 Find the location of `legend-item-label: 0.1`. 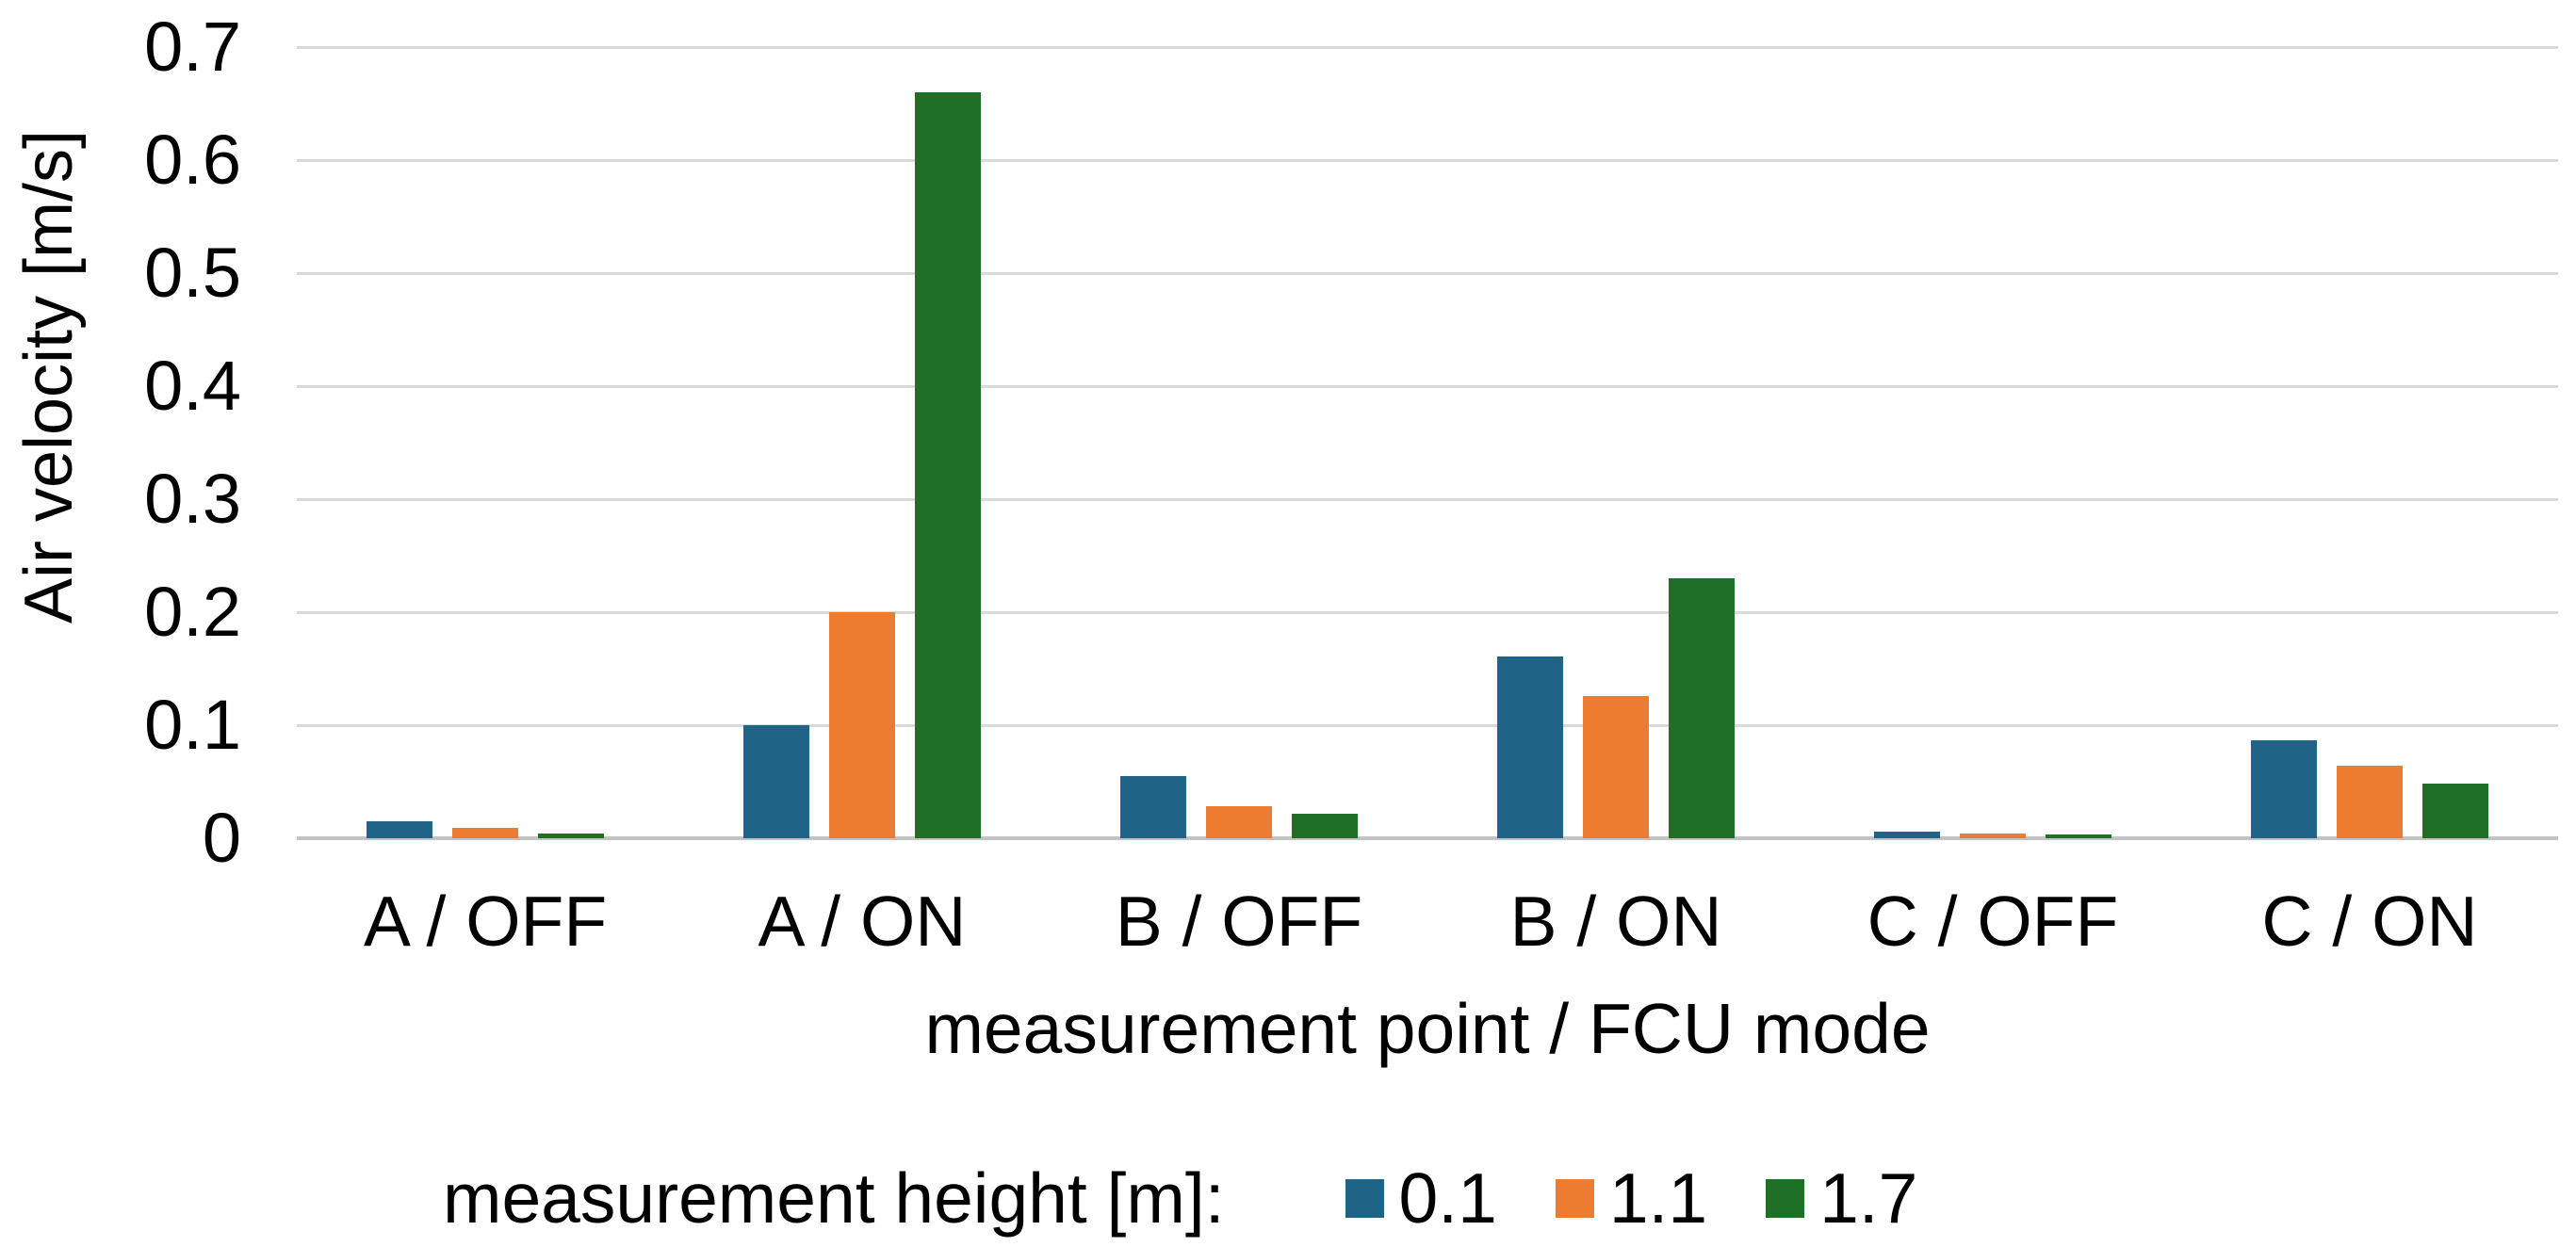

legend-item-label: 0.1 is located at coordinates (1447, 1198).